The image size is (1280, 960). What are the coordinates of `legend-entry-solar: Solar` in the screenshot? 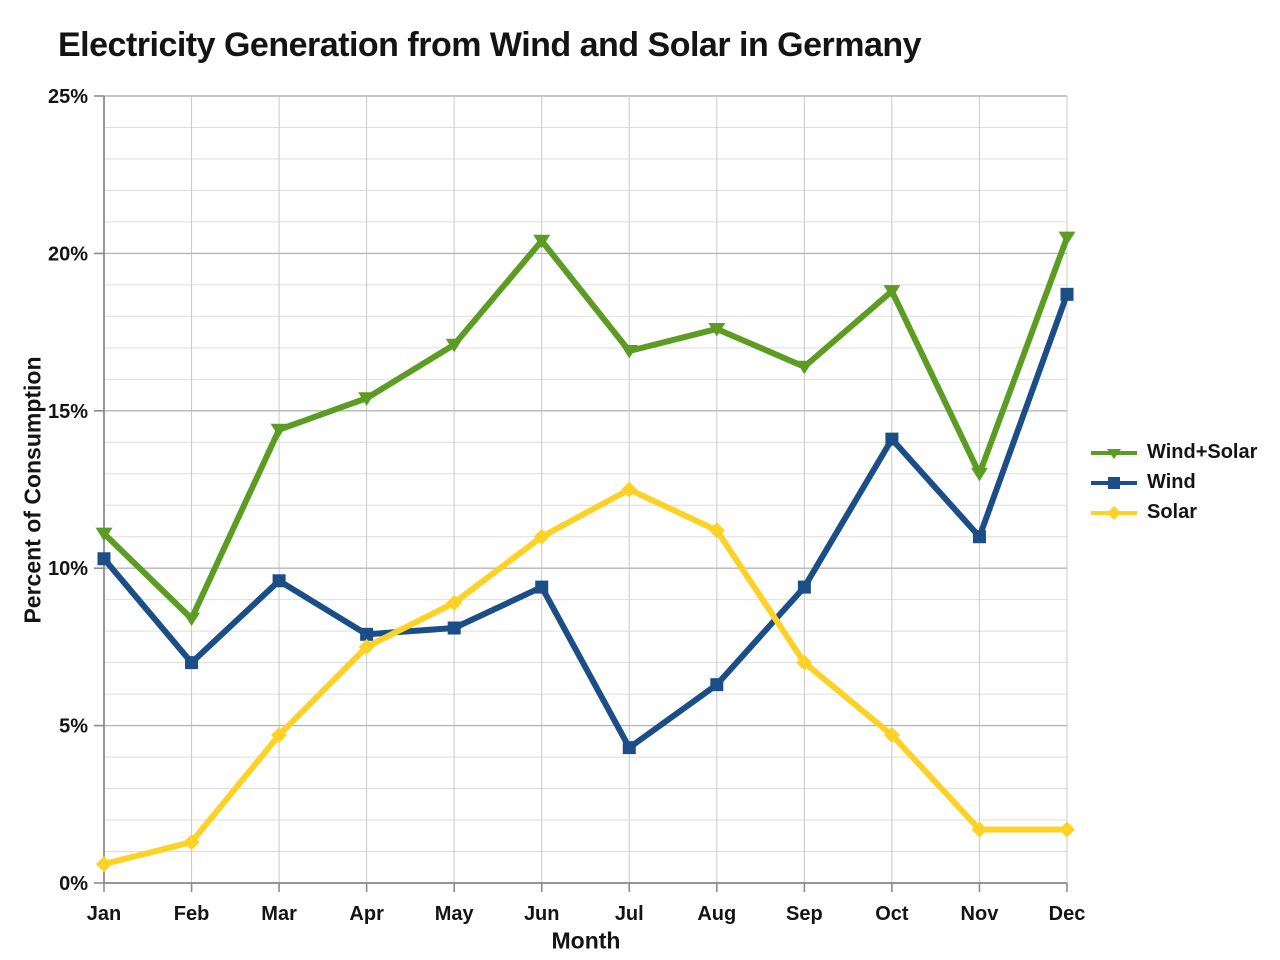 It's located at (1173, 512).